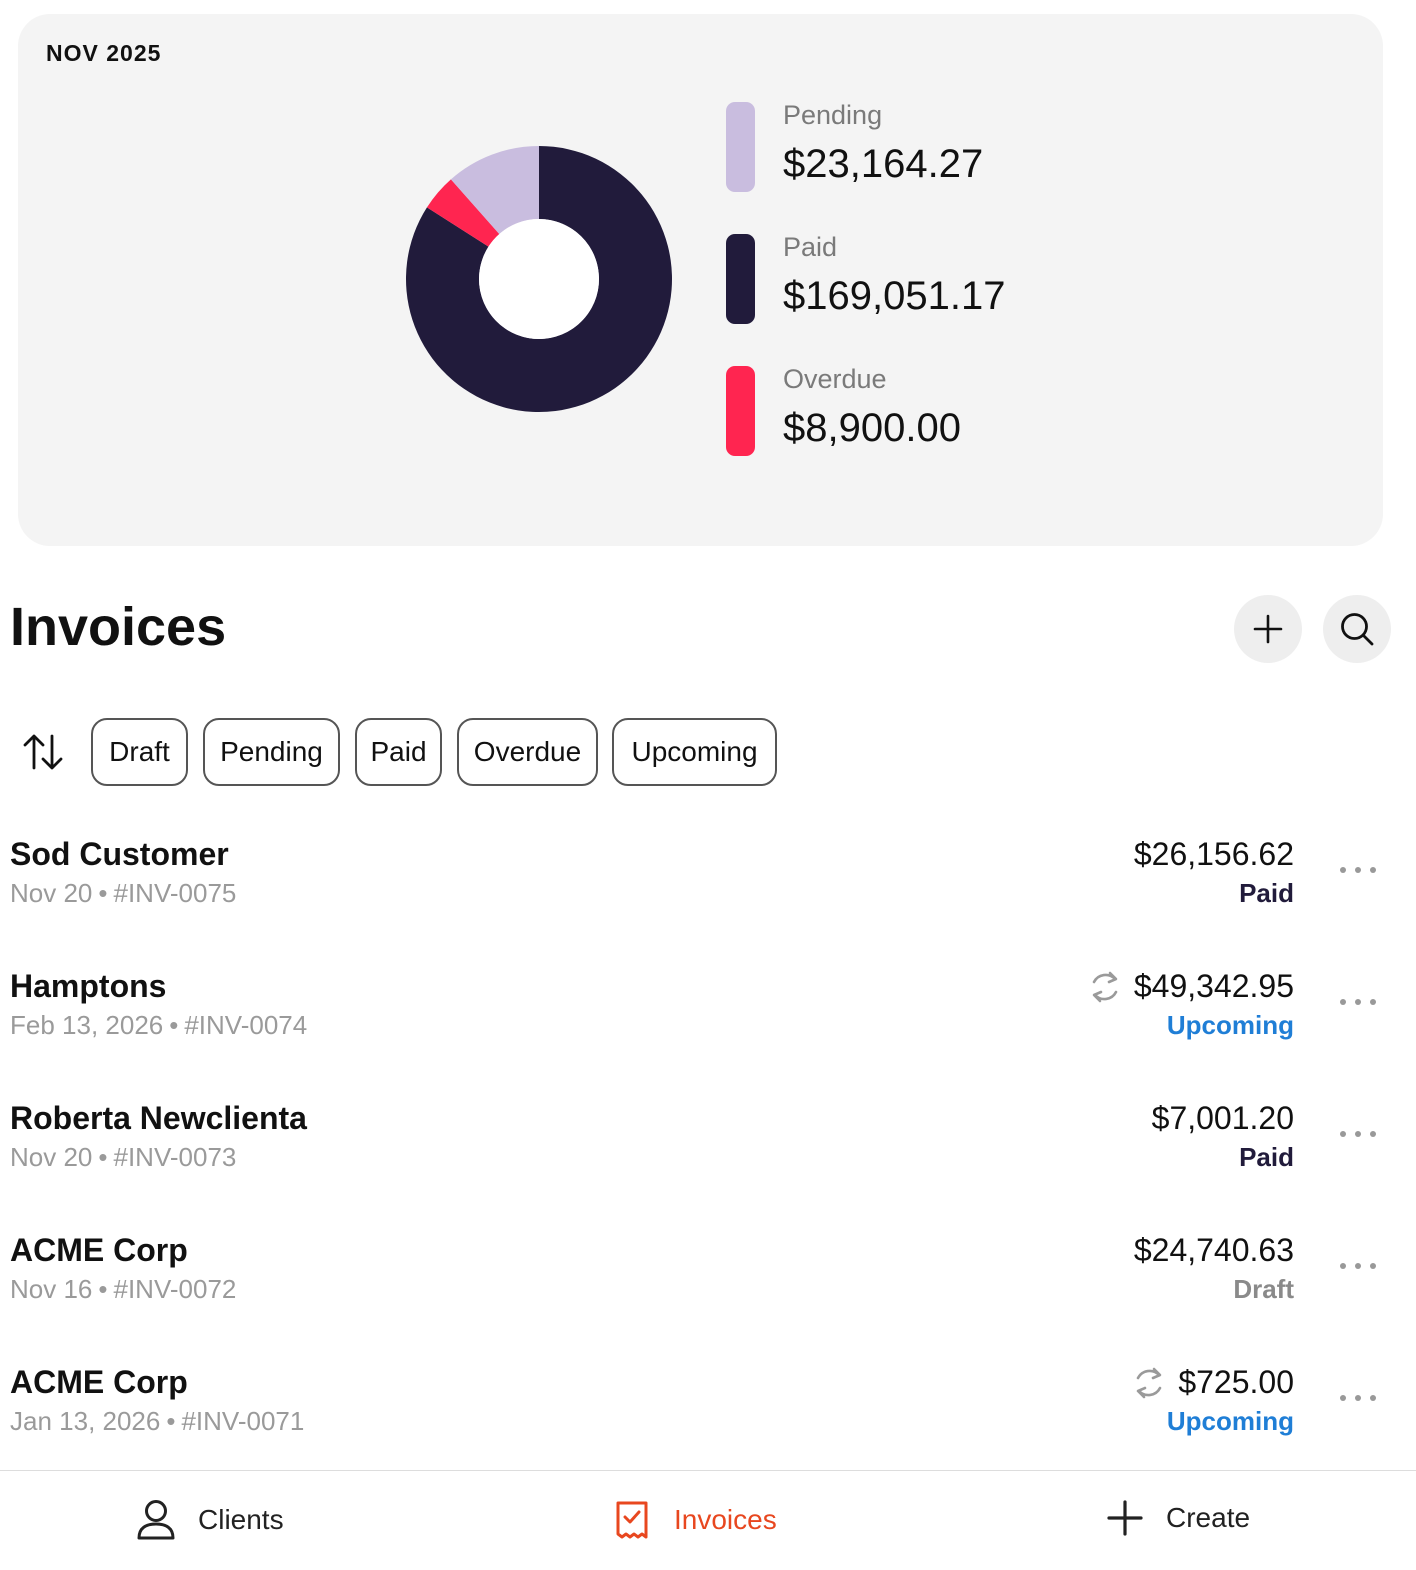 This screenshot has height=1570, width=1416. Describe the element at coordinates (271, 752) in the screenshot. I see `filter-chip-pending: Pending` at that location.